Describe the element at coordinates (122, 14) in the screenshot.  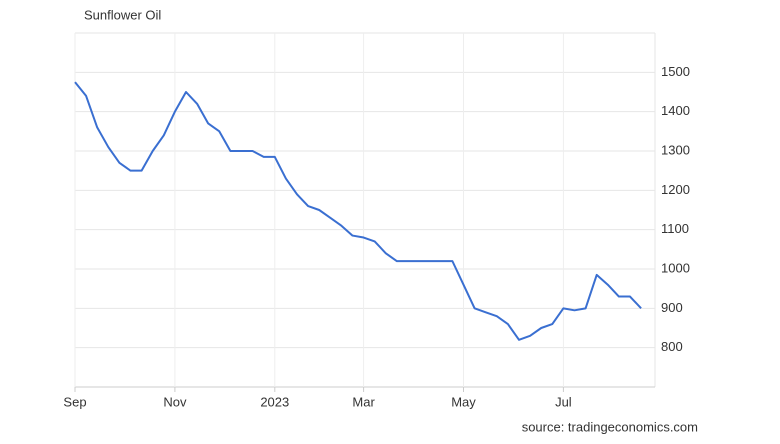
I see `chart-title: Sunflower Oil` at that location.